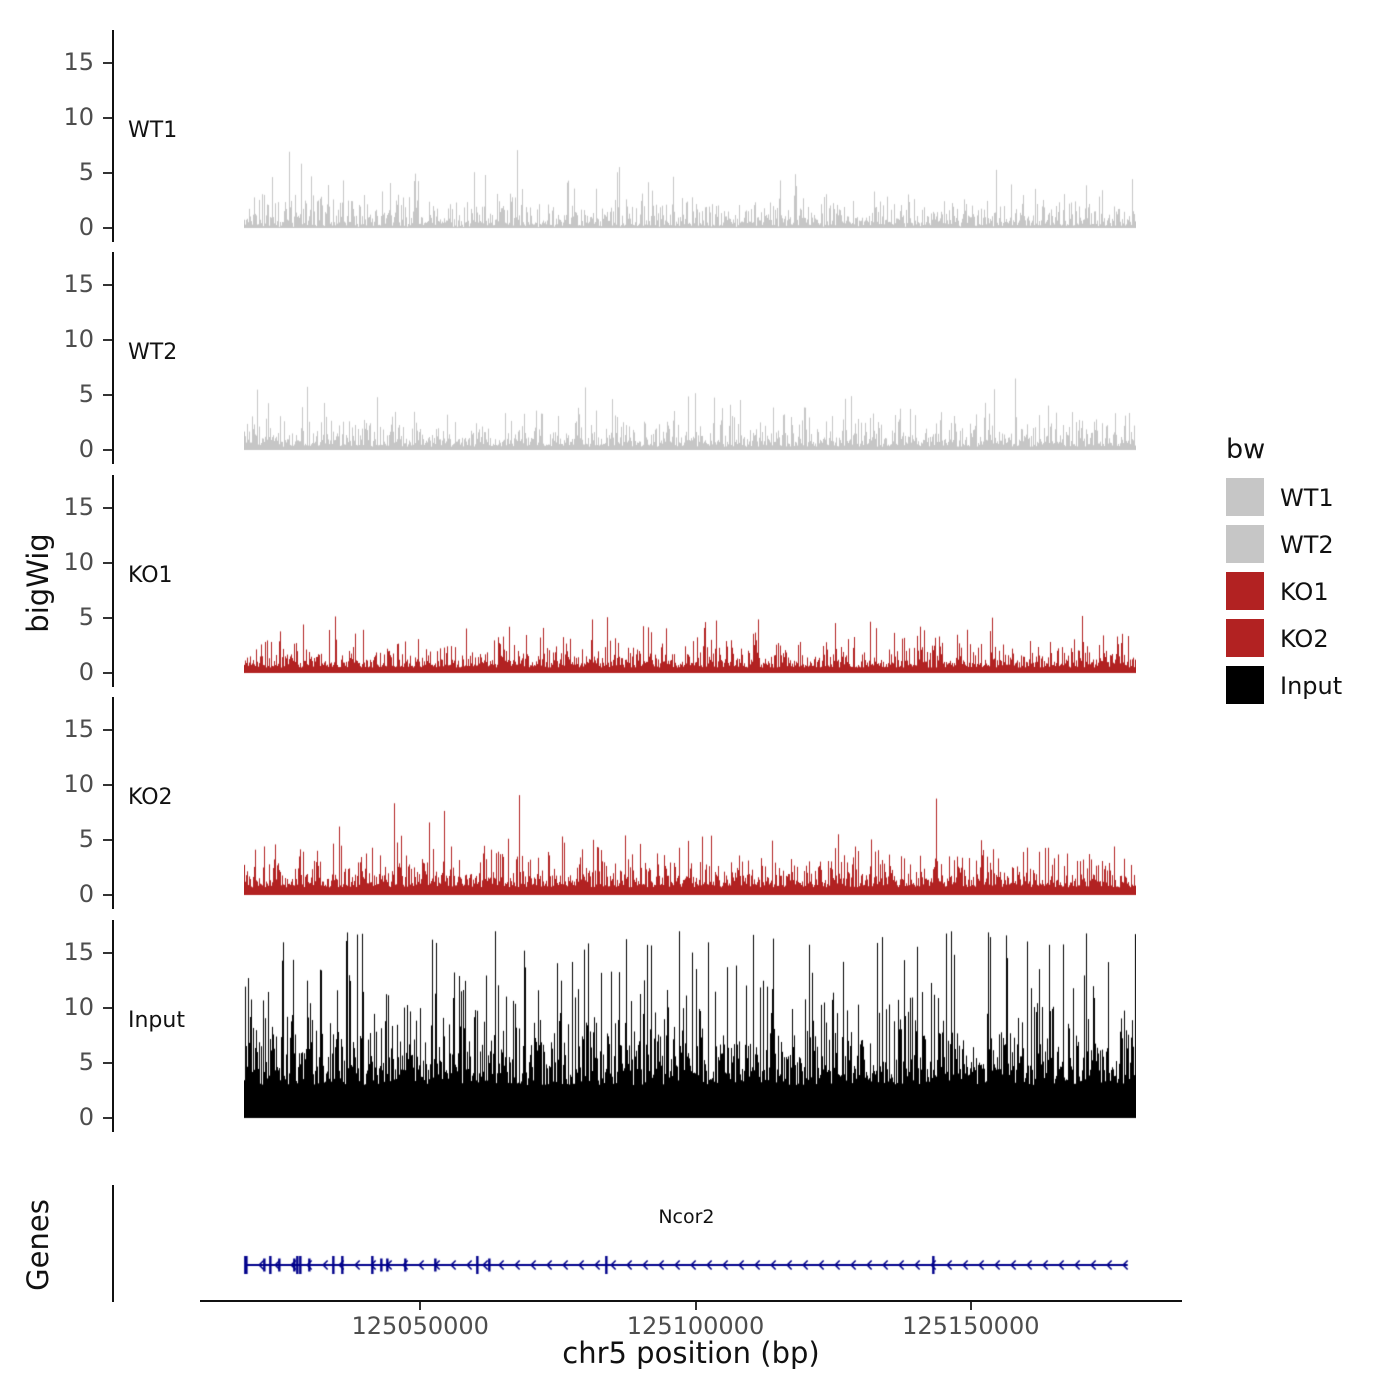  I want to click on legend-label-KO1: KO1, so click(1304, 592).